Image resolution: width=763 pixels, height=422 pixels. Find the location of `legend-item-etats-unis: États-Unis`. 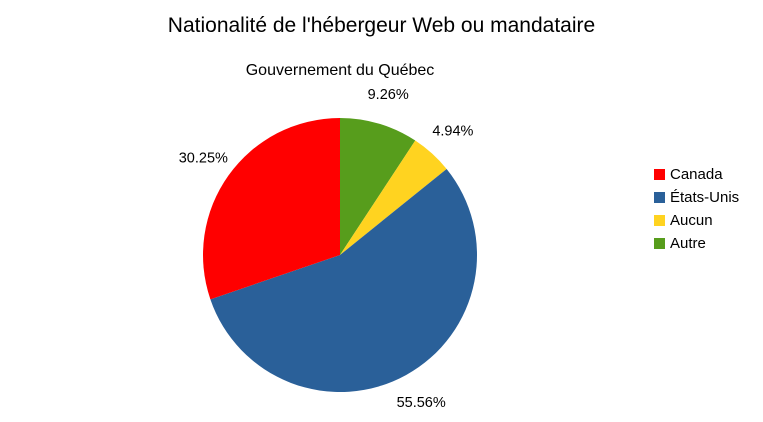

legend-item-etats-unis: États-Unis is located at coordinates (696, 197).